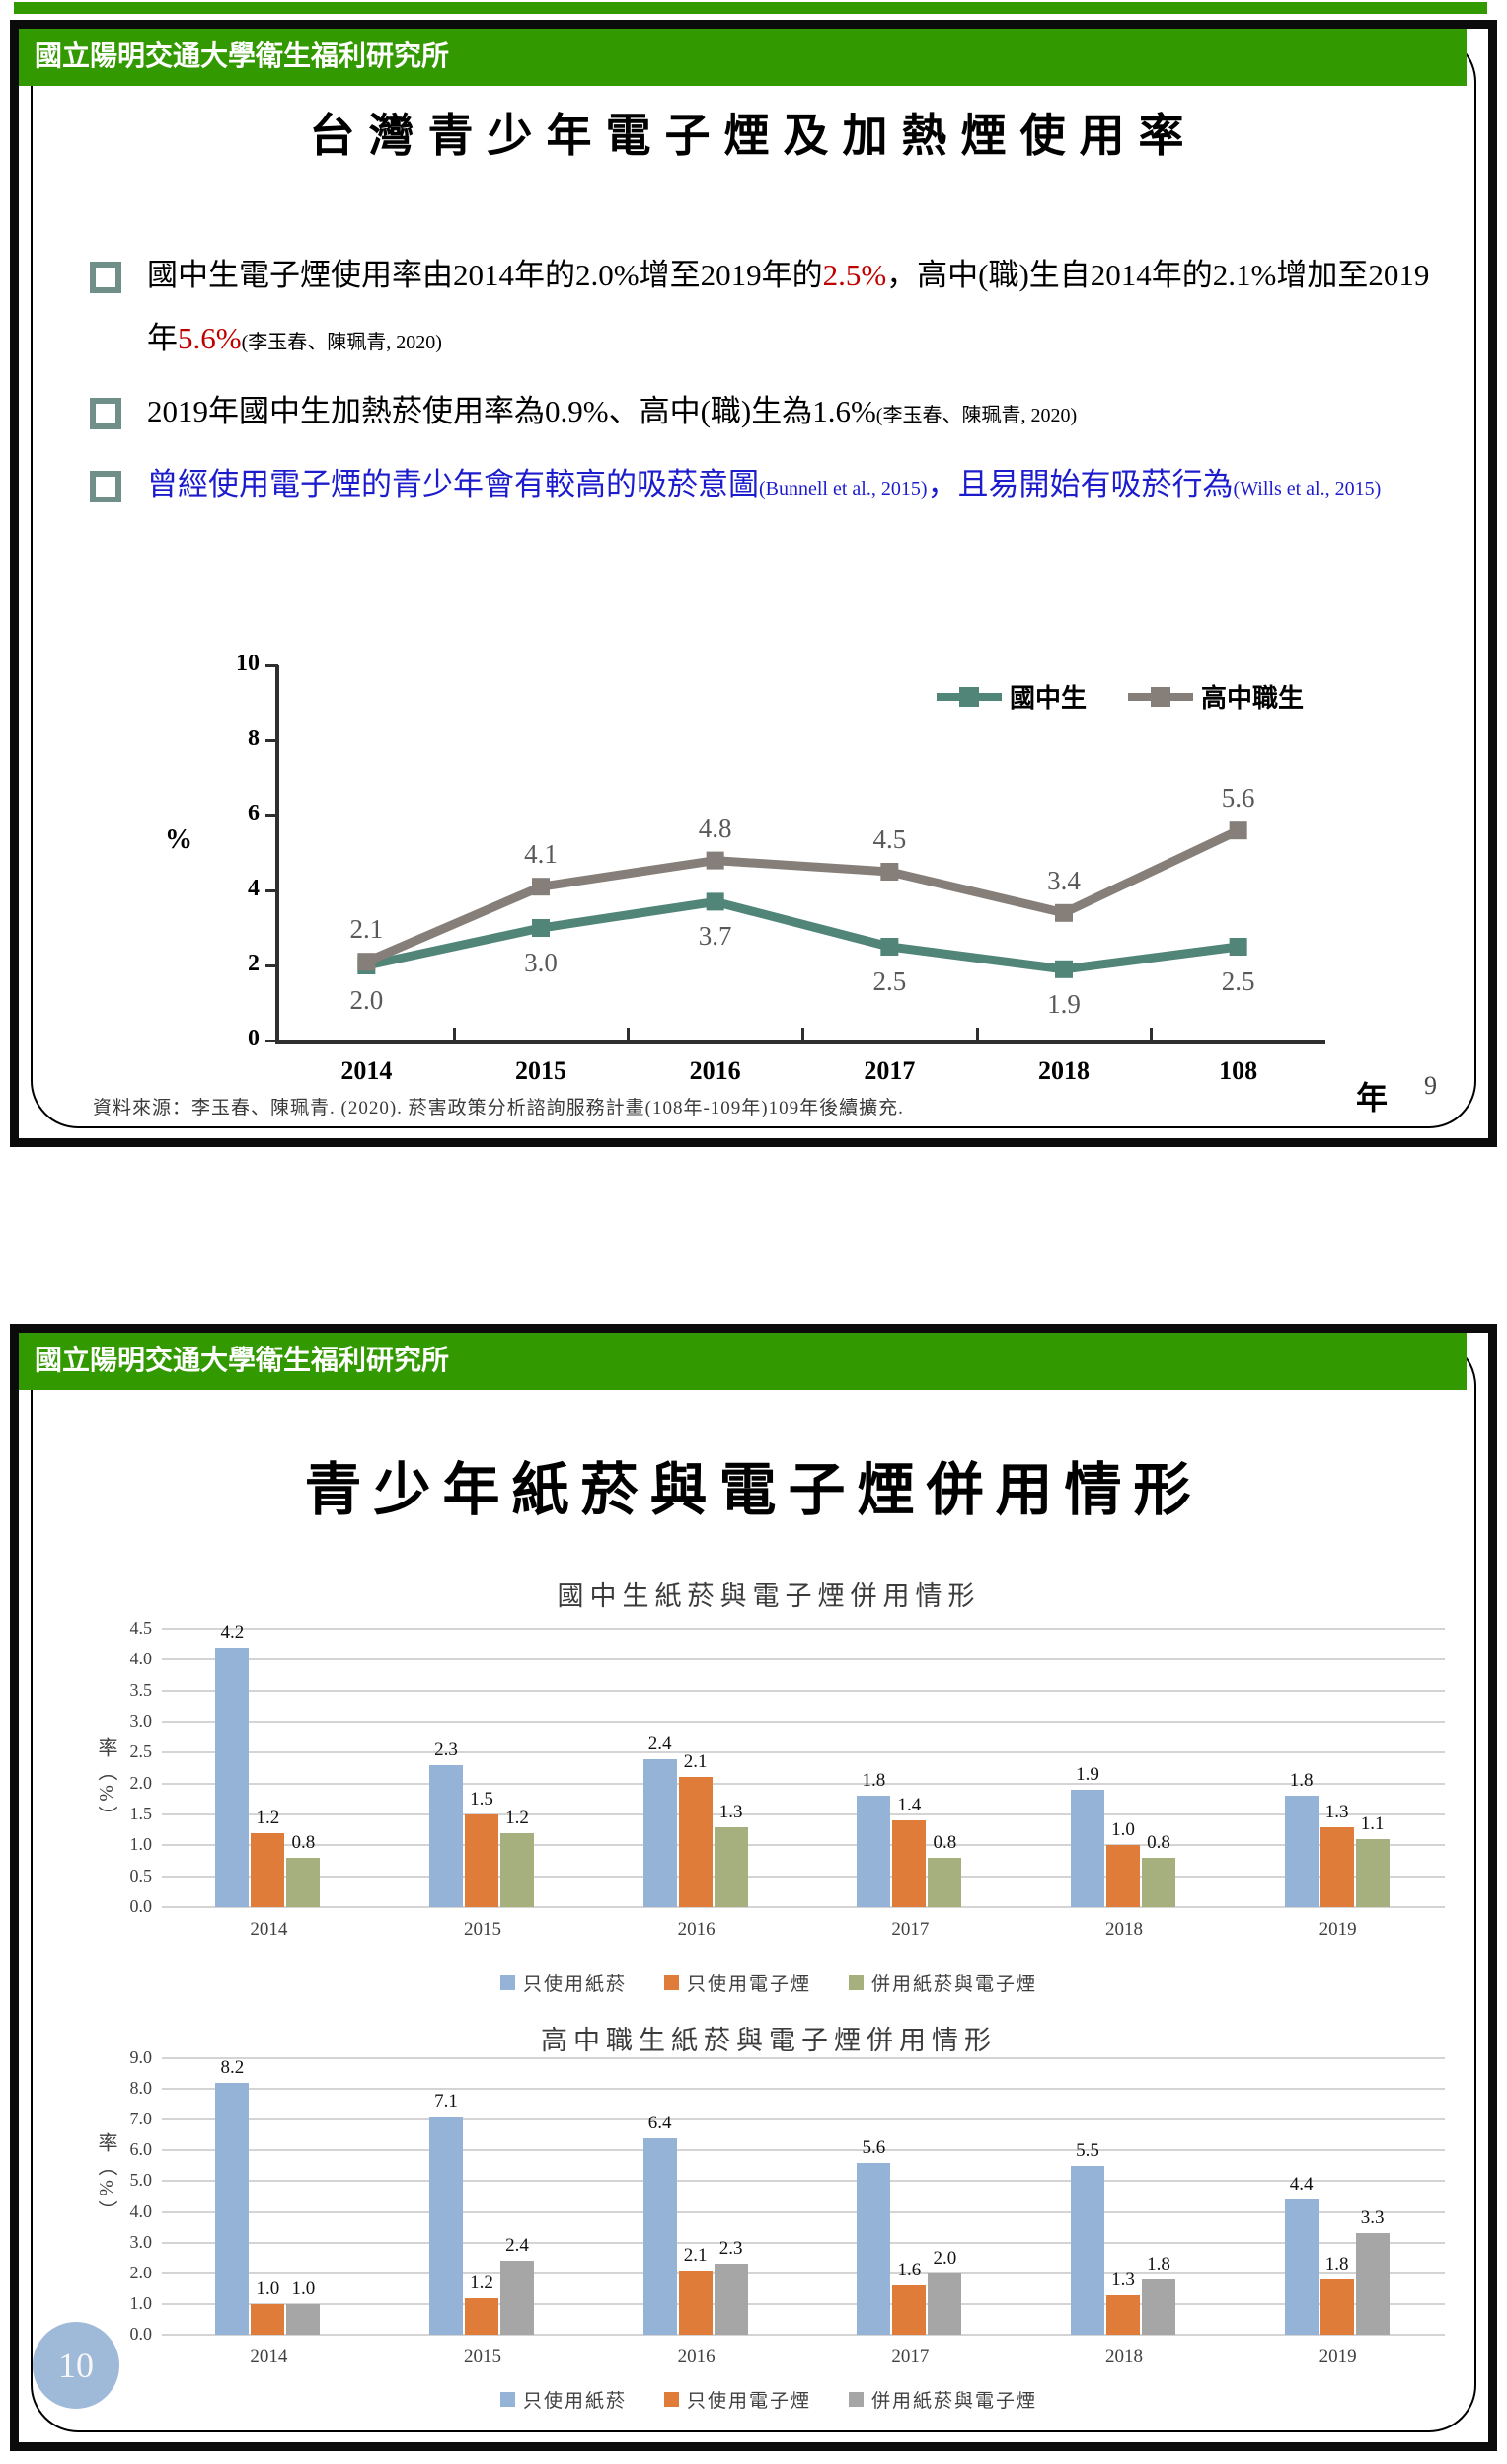 This screenshot has height=2464, width=1507. What do you see at coordinates (141, 1751) in the screenshot?
I see `y-tick-label: 2.5` at bounding box center [141, 1751].